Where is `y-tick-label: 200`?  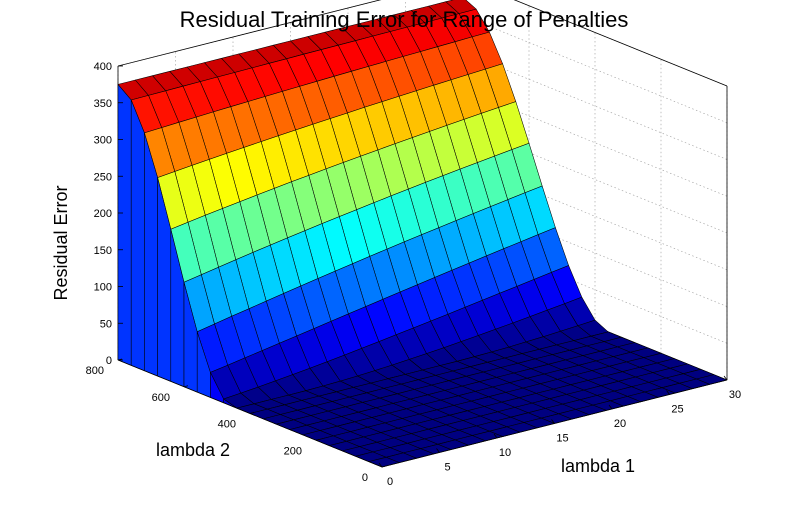 y-tick-label: 200 is located at coordinates (293, 451).